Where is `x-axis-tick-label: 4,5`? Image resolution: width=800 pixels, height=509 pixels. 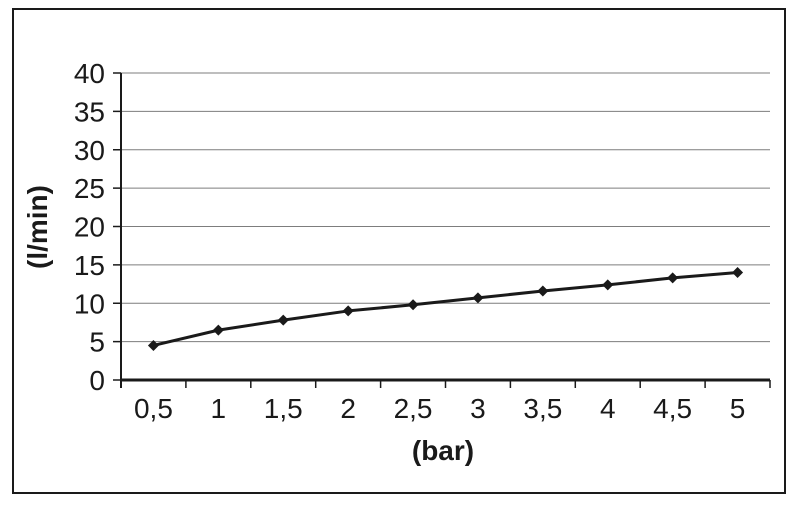 x-axis-tick-label: 4,5 is located at coordinates (672, 408).